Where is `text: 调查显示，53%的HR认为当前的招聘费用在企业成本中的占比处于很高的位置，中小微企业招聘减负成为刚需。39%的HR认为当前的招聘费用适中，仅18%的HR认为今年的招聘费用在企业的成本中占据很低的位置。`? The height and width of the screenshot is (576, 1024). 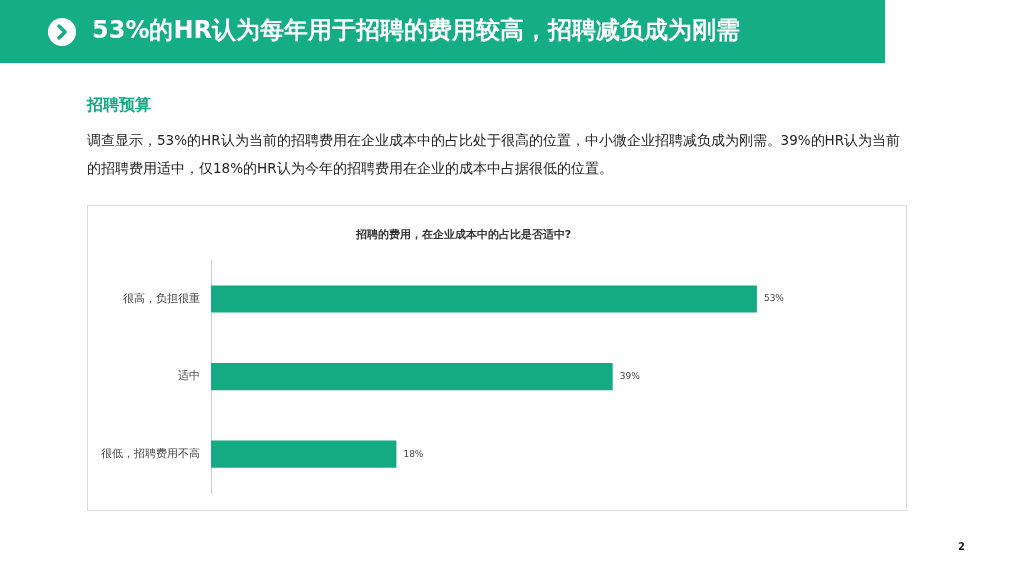 text: 调查显示，53%的HR认为当前的招聘费用在企业成本中的占比处于很高的位置，中小微企业招聘减负成为刚需。39%的HR认为当前的招聘费用适中，仅18%的HR认为今年的招聘费用在企业的成本中占据很低的位置。 is located at coordinates (494, 154).